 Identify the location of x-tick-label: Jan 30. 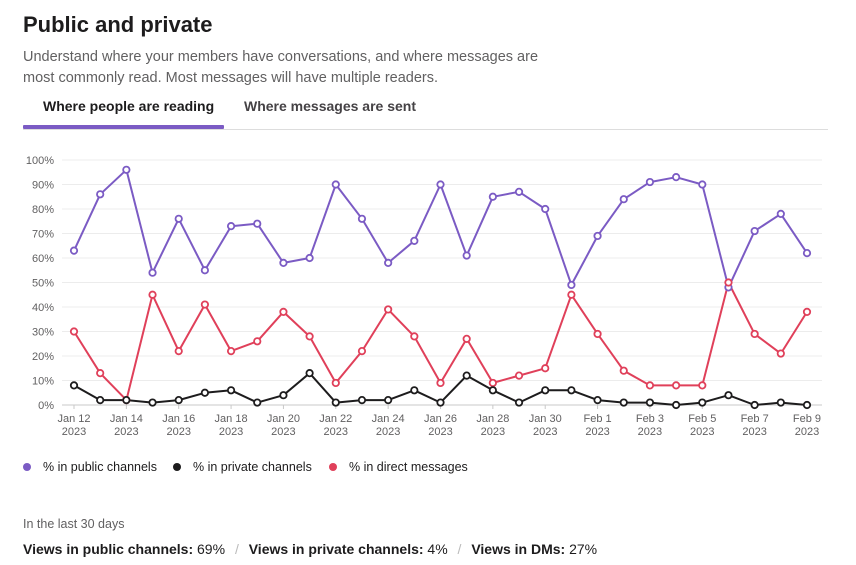
(545, 419).